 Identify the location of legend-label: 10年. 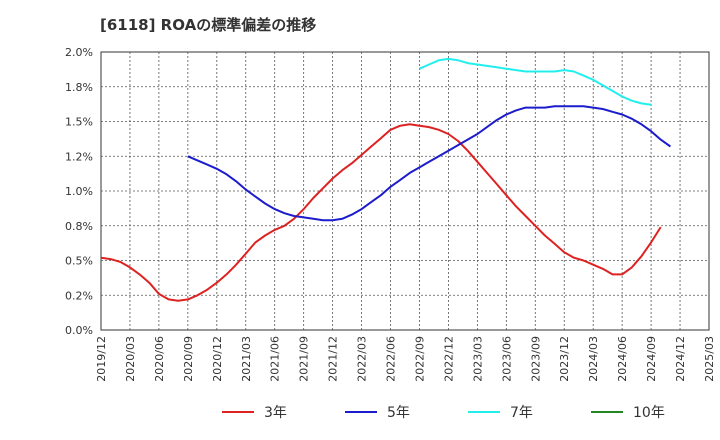
(649, 413).